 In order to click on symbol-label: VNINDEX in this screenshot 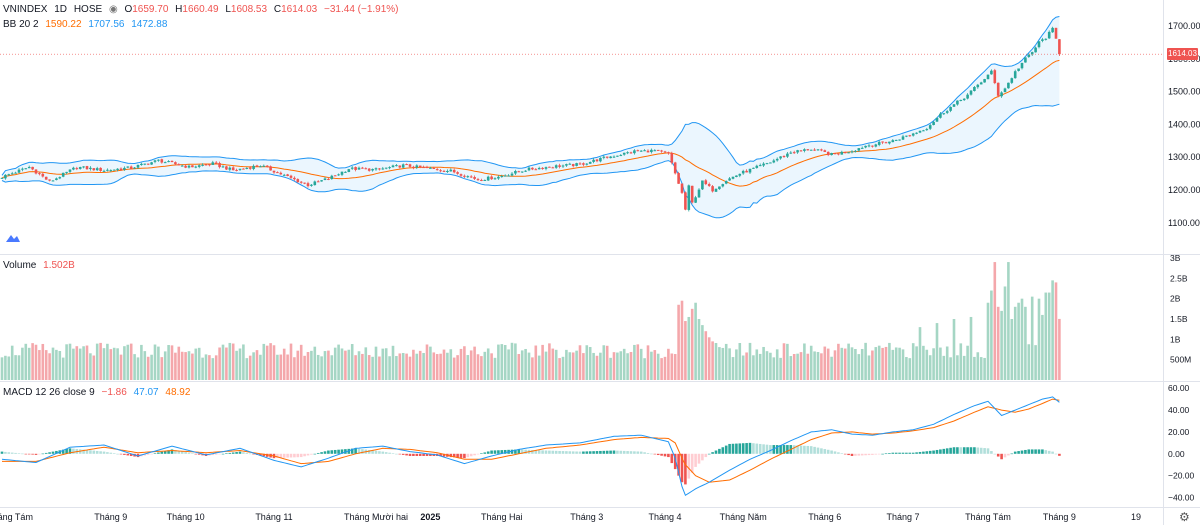, I will do `click(25, 9)`.